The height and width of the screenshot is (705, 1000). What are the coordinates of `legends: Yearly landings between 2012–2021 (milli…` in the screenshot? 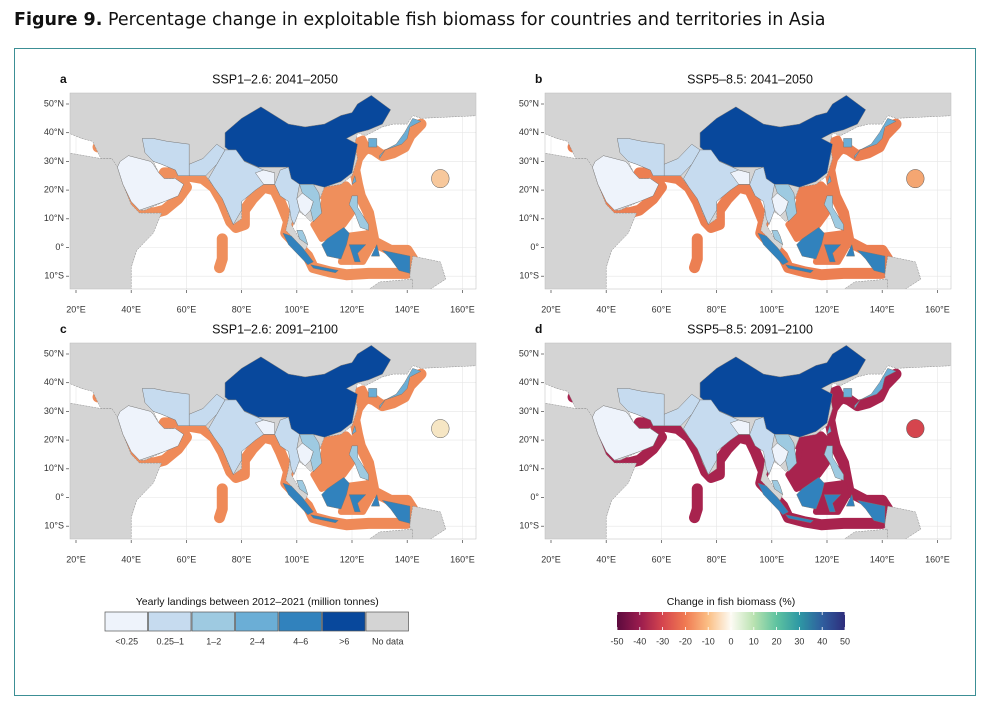 It's located at (477, 621).